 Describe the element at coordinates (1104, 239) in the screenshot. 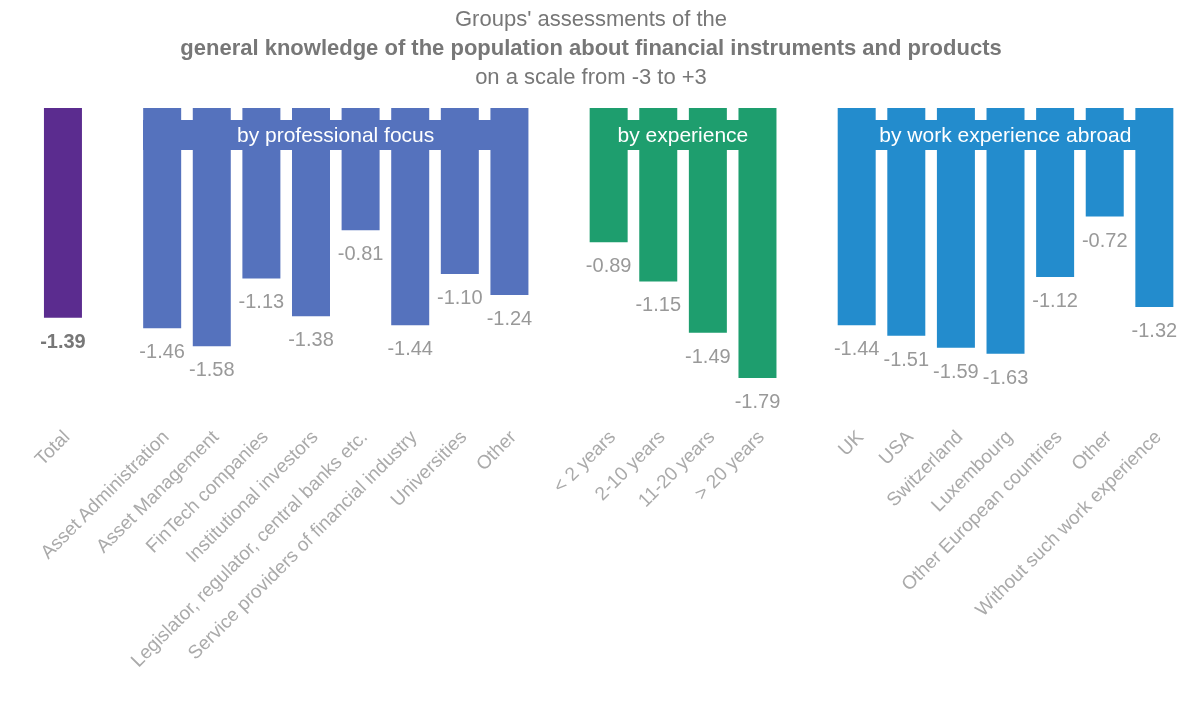

I see `data-label: -0.72` at that location.